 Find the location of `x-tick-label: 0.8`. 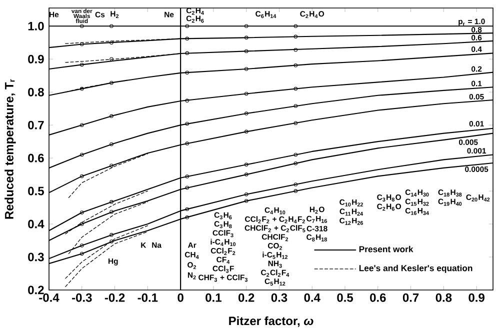

x-tick-label: 0.8 is located at coordinates (444, 297).